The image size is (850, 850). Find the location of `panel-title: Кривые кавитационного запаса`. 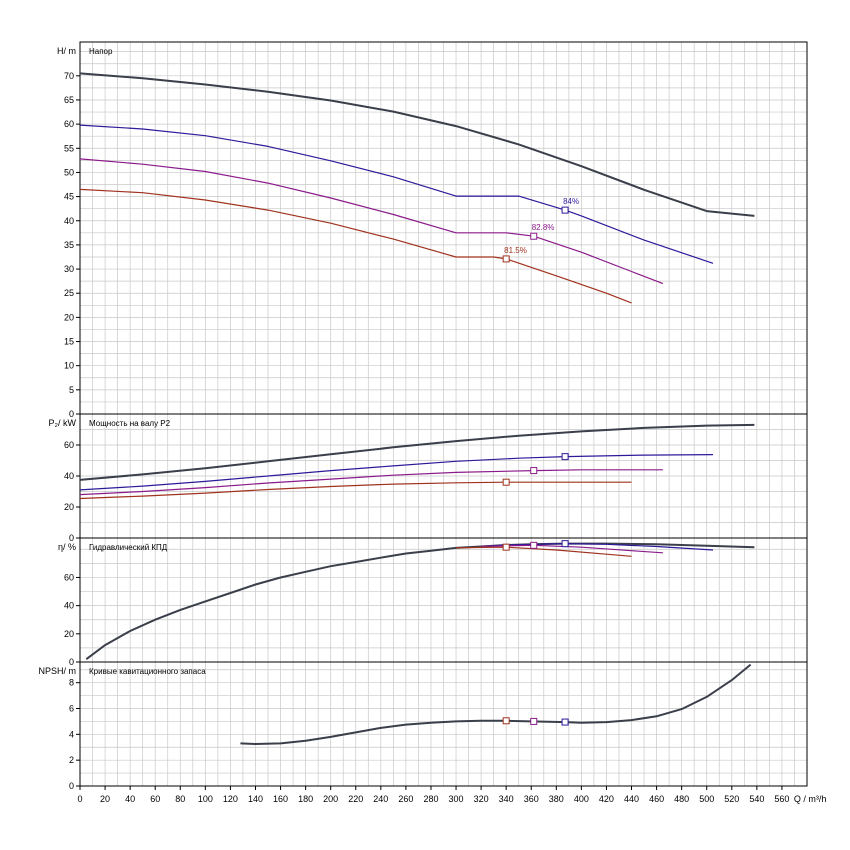

panel-title: Кривые кавитационного запаса is located at coordinates (147, 671).